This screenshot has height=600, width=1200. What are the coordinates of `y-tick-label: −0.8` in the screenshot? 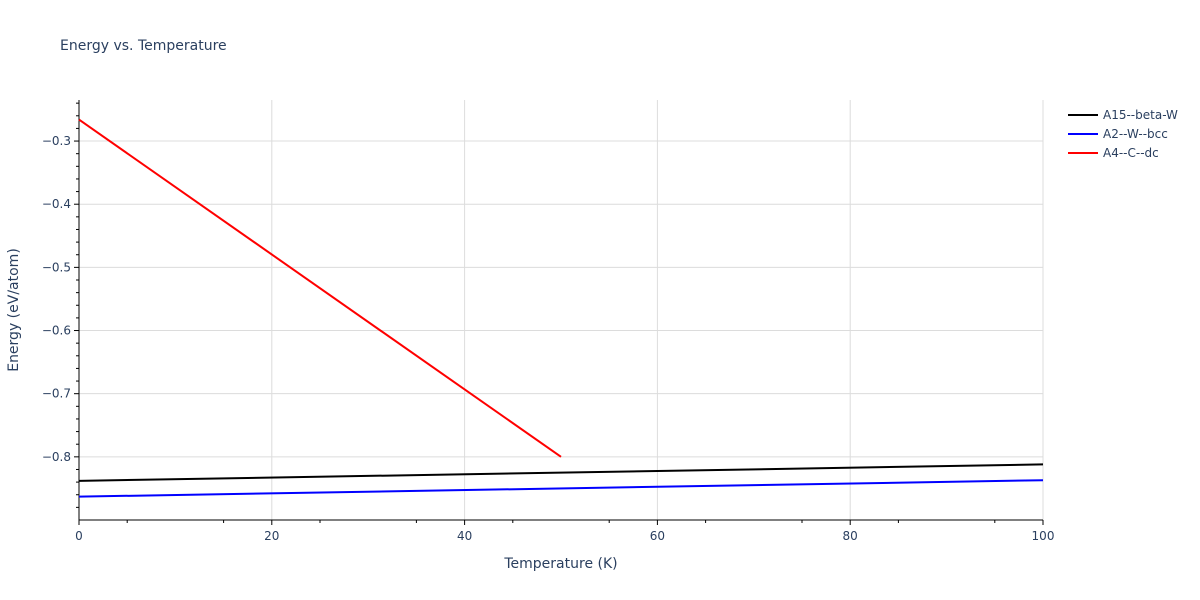 It's located at (56, 457).